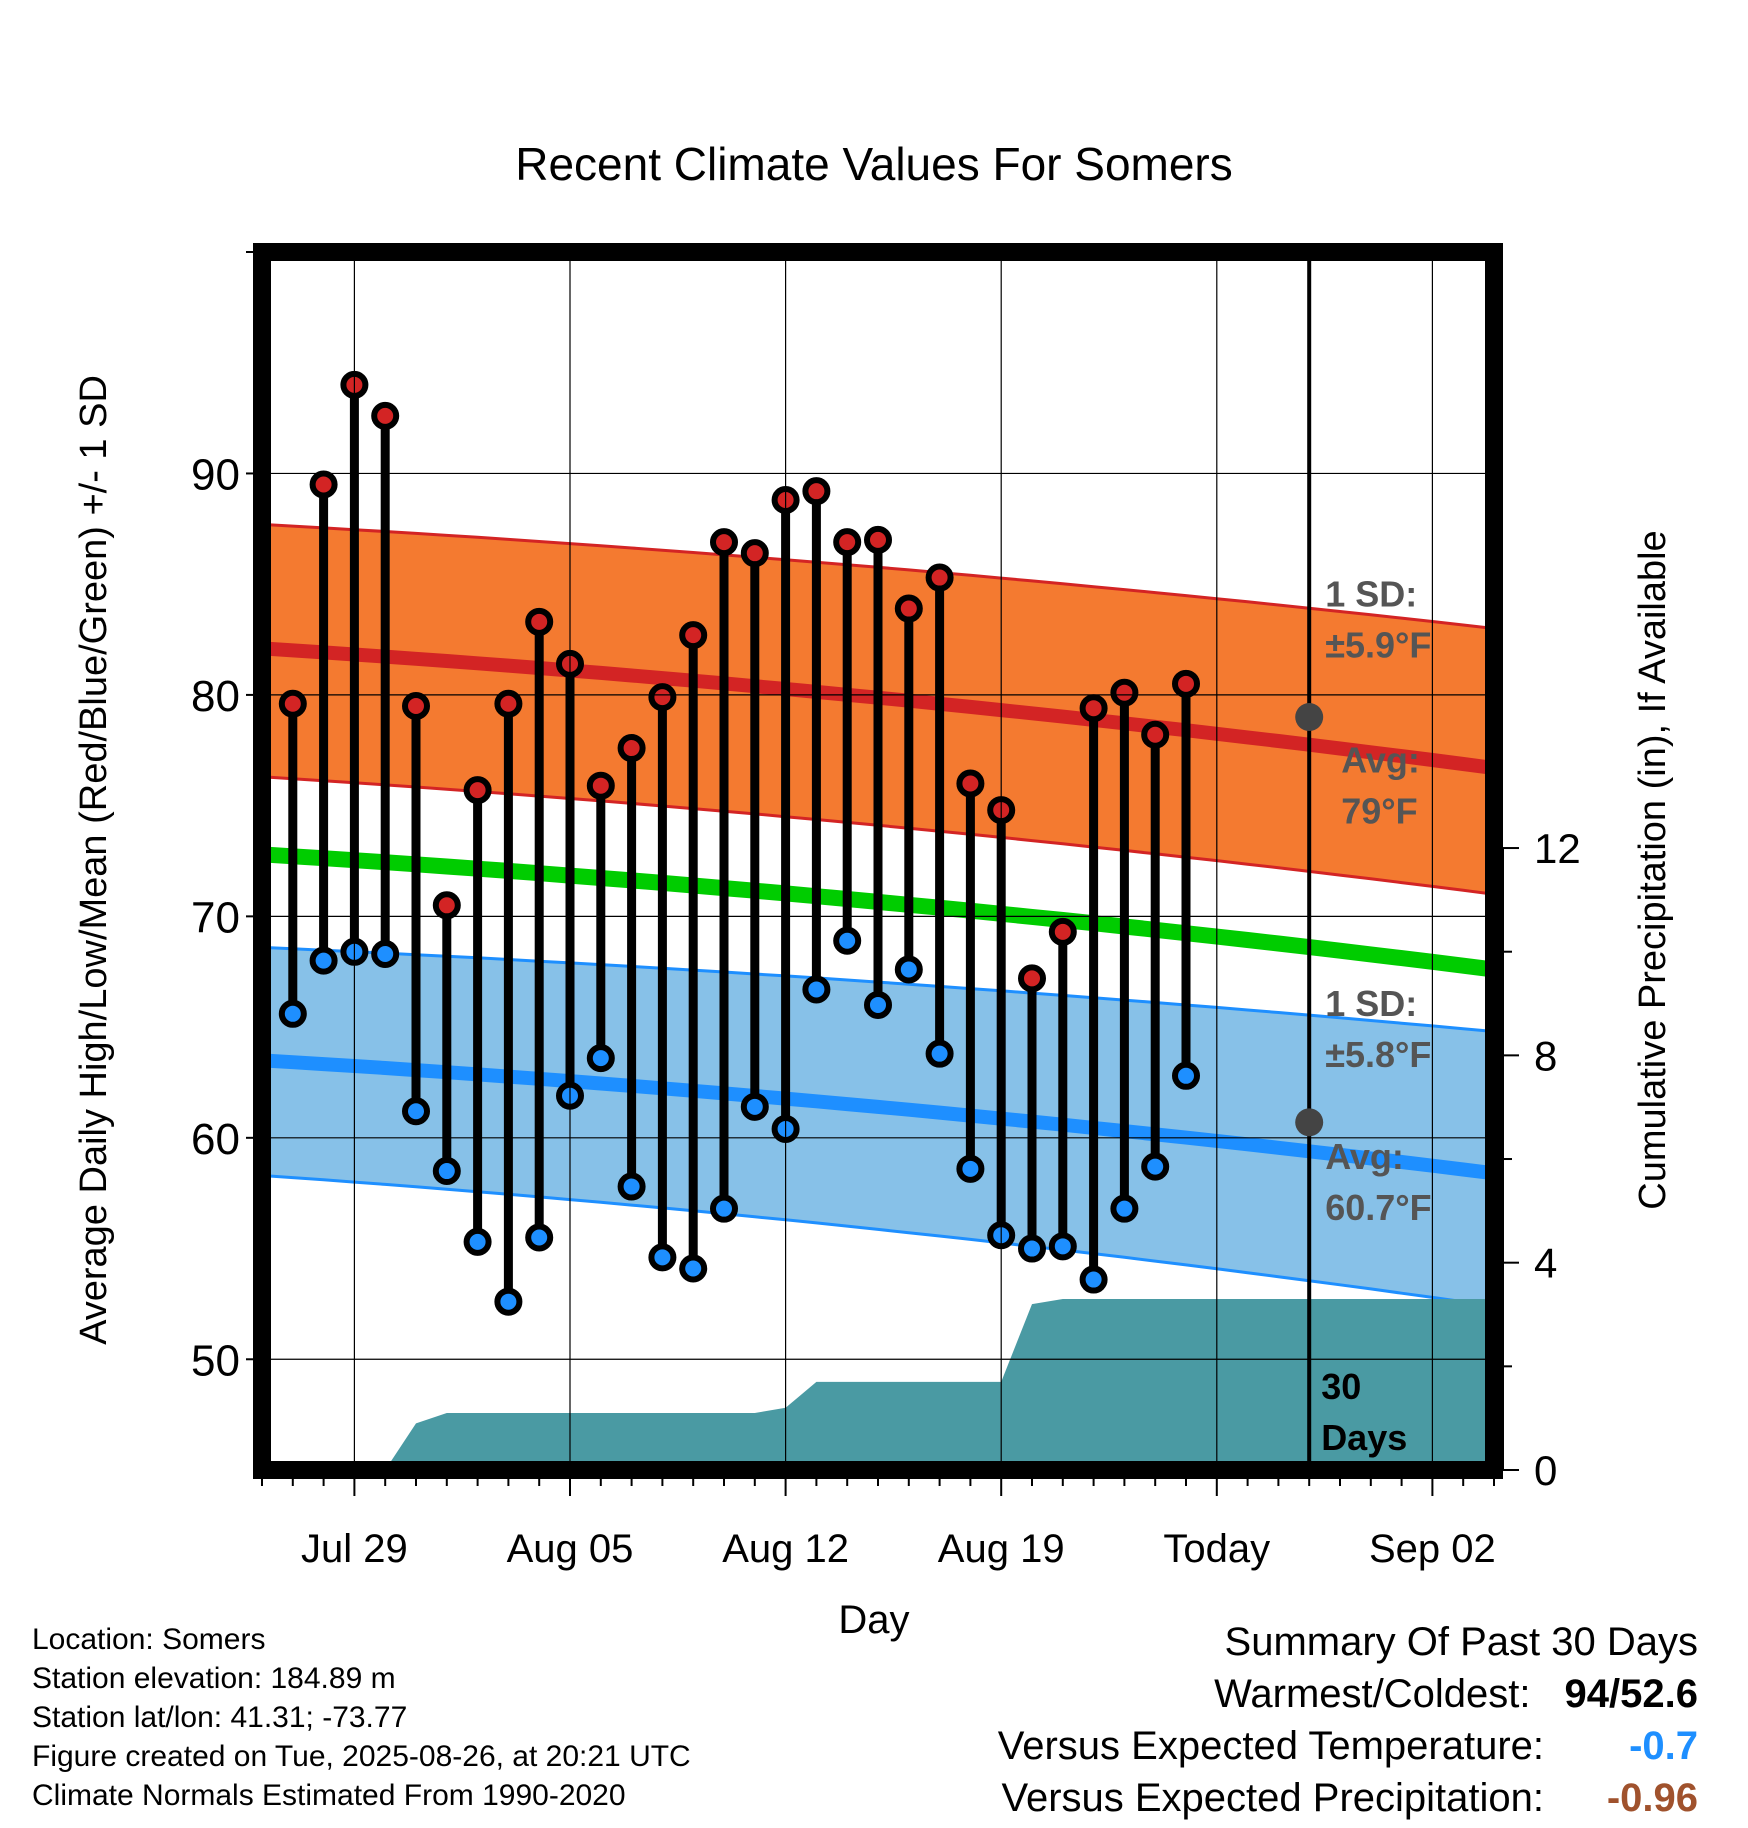 This screenshot has height=1828, width=1748. Describe the element at coordinates (1659, 1694) in the screenshot. I see `coldest-value: 52.6` at that location.